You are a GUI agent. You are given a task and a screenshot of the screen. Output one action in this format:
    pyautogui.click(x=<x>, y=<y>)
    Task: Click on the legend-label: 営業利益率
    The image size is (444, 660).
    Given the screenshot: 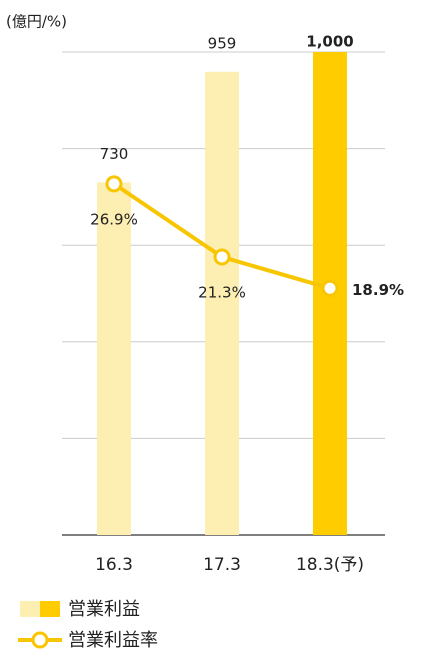 What is the action you would take?
    pyautogui.click(x=113, y=640)
    